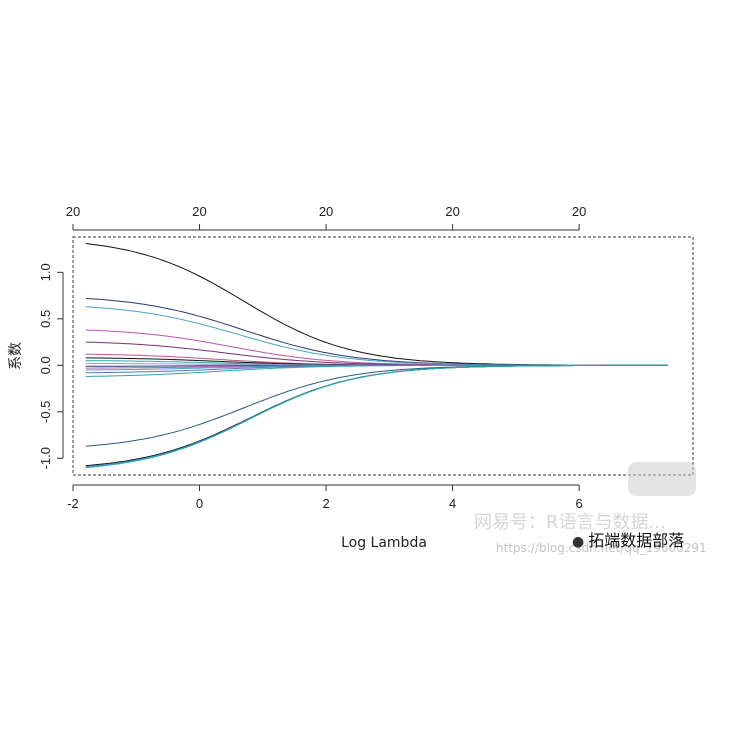  Describe the element at coordinates (45, 412) in the screenshot. I see `y-tick-label: -0.5` at that location.